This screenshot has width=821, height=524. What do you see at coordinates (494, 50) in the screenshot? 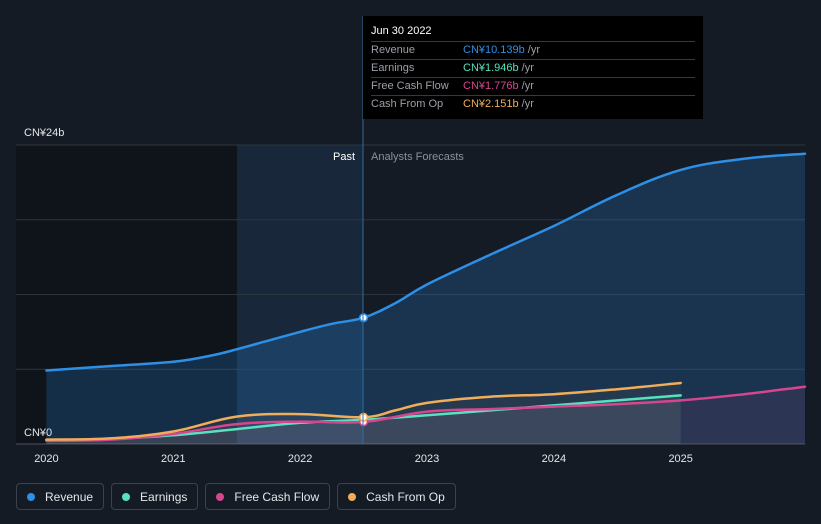
I see `tooltip-value: CN¥10.139b` at bounding box center [494, 50].